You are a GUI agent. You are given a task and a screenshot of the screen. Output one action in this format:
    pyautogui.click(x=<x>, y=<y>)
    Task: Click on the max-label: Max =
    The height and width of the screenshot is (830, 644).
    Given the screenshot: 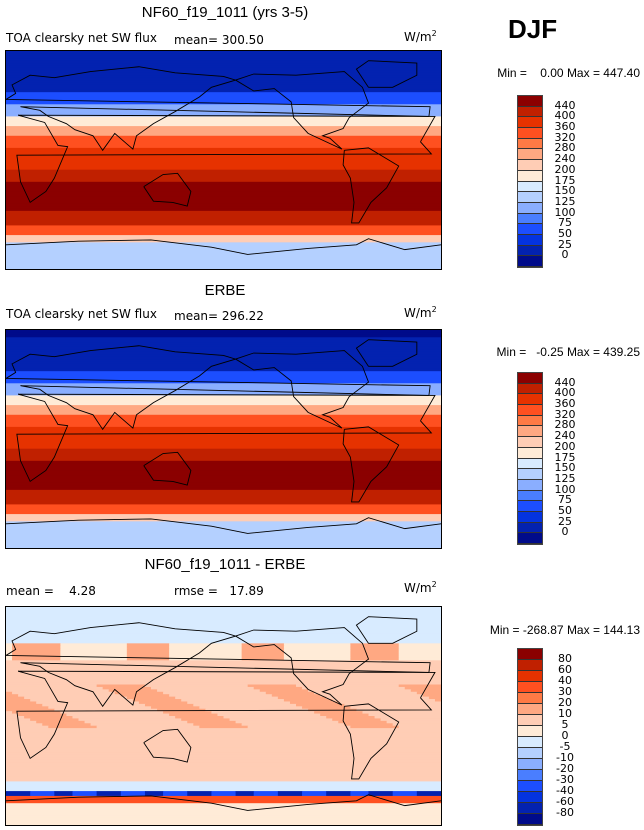 What is the action you would take?
    pyautogui.click(x=583, y=630)
    